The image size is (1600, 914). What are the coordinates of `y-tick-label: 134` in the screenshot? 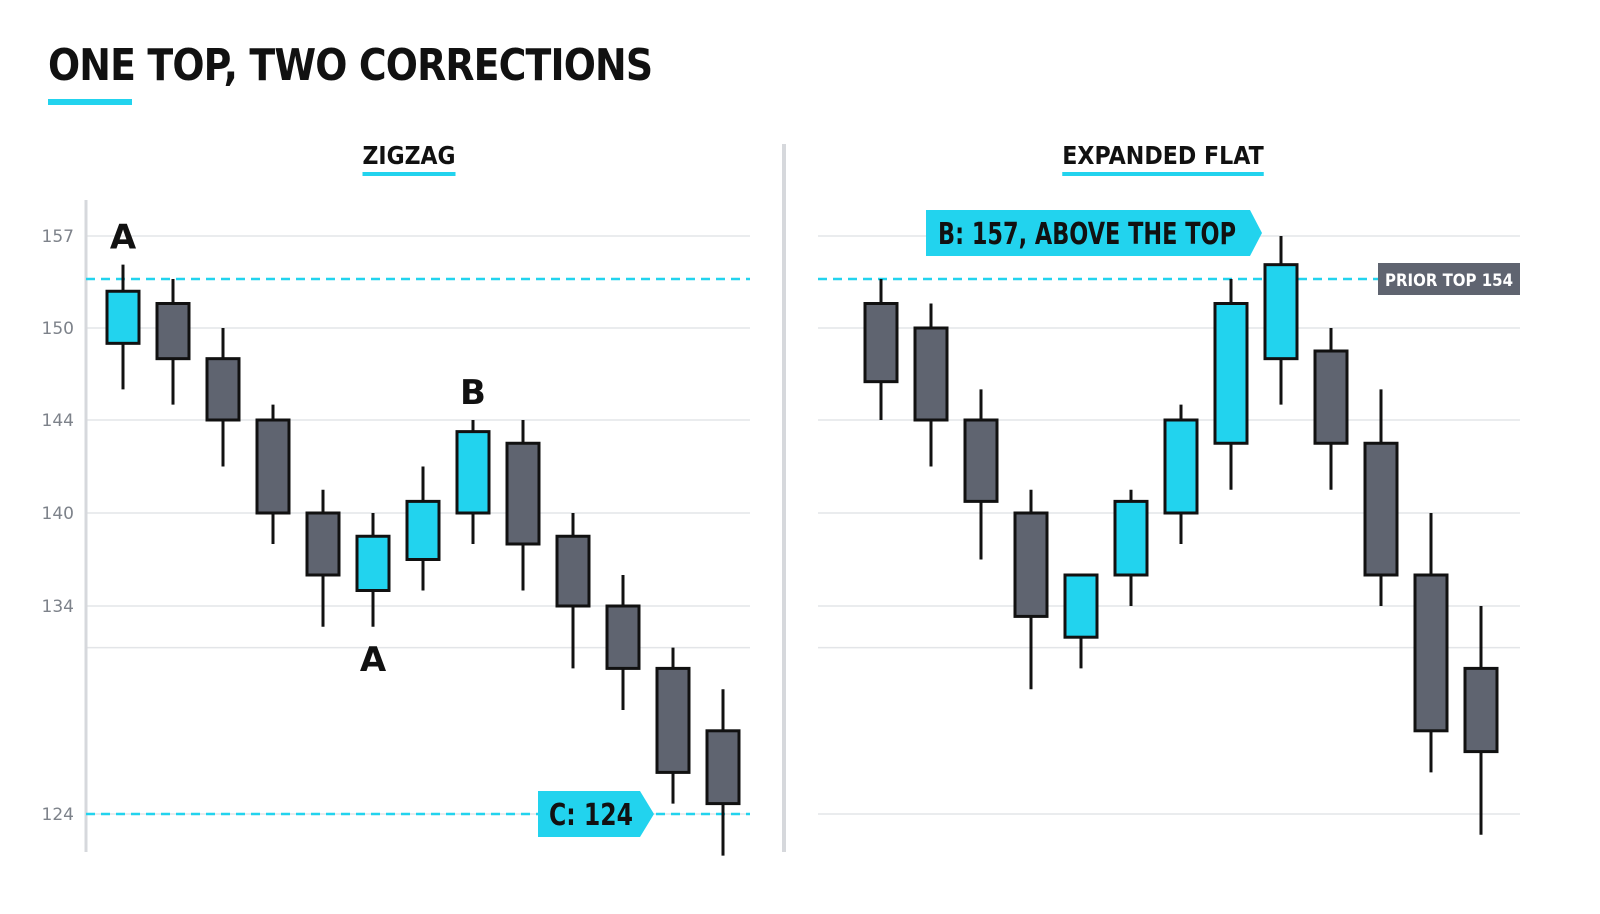 It's located at (58, 607).